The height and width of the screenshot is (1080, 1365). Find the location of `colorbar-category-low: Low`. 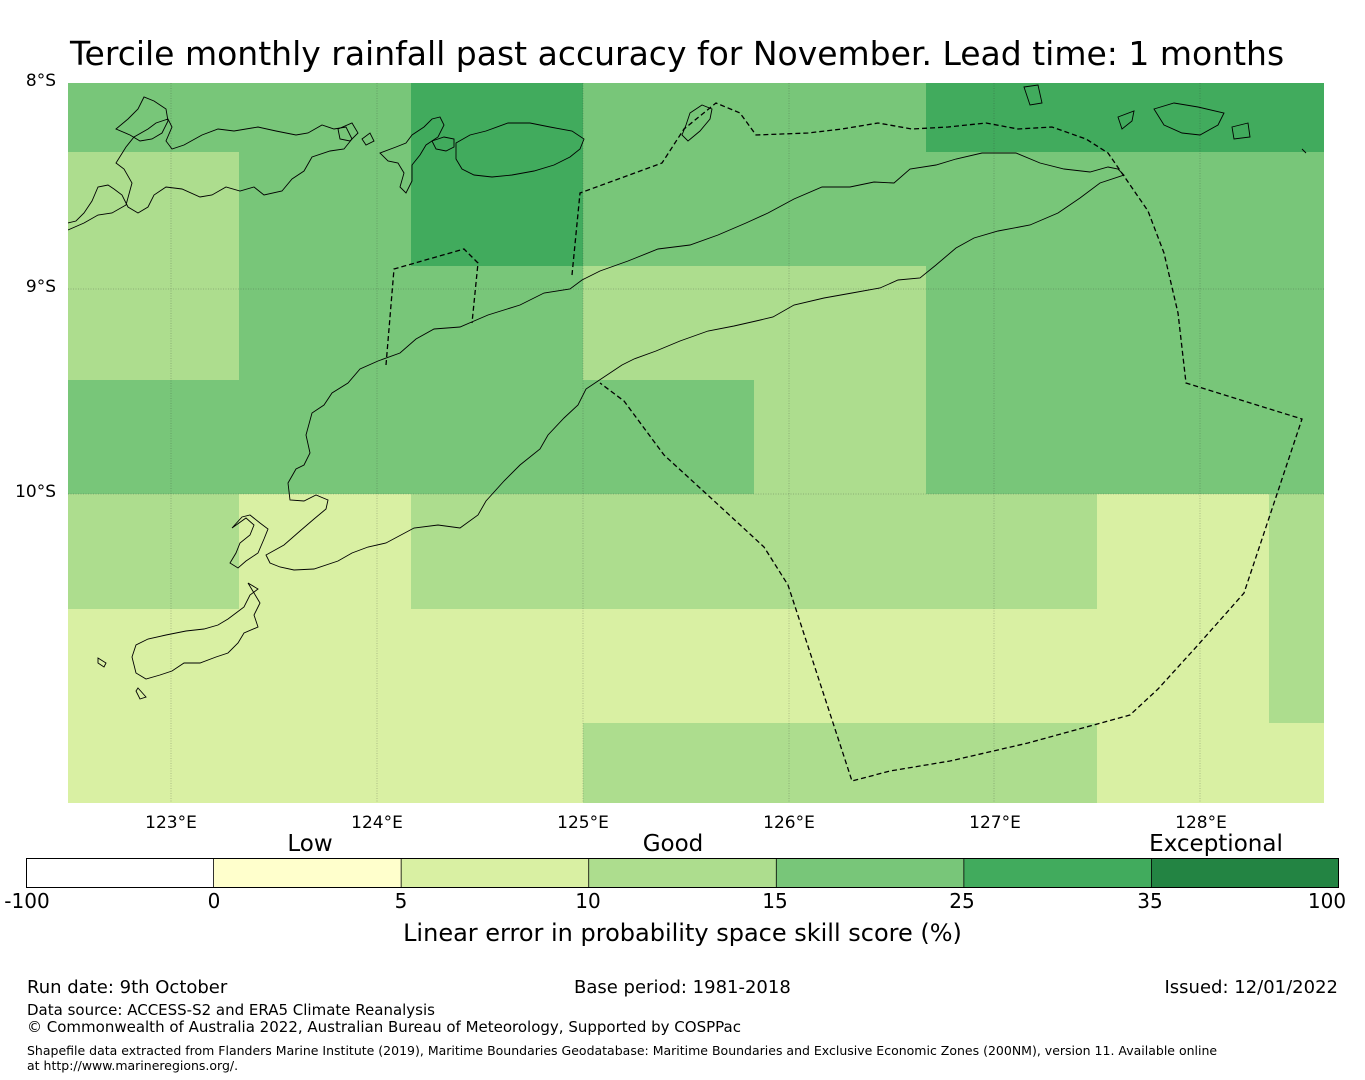

colorbar-category-low: Low is located at coordinates (310, 844).